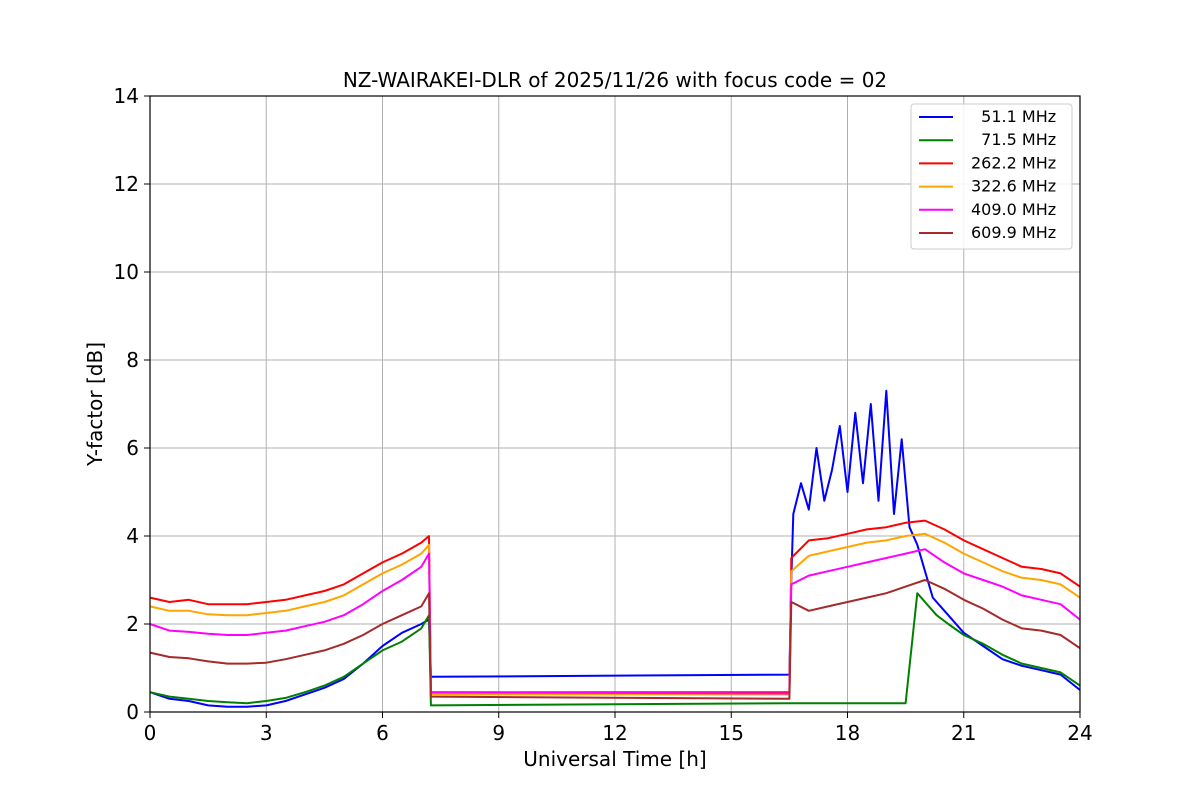 The height and width of the screenshot is (800, 1200). What do you see at coordinates (1013, 116) in the screenshot?
I see `legend-label: 51.1 MHz` at bounding box center [1013, 116].